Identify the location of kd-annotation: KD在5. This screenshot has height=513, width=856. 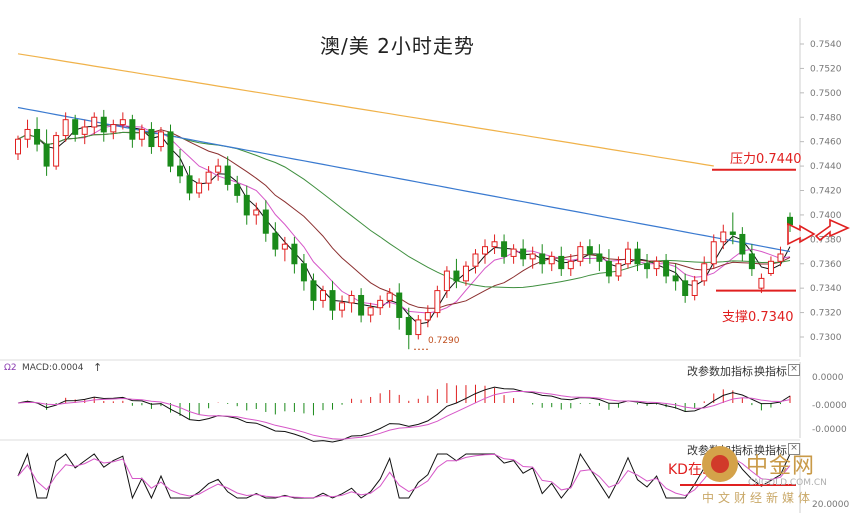
(689, 470).